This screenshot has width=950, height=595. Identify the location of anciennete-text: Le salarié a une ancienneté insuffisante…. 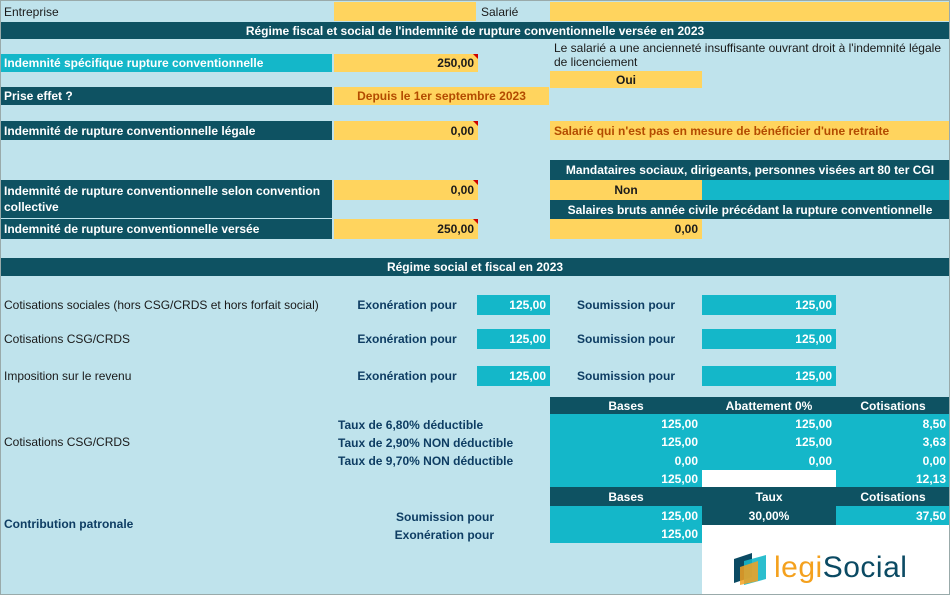
(750, 55).